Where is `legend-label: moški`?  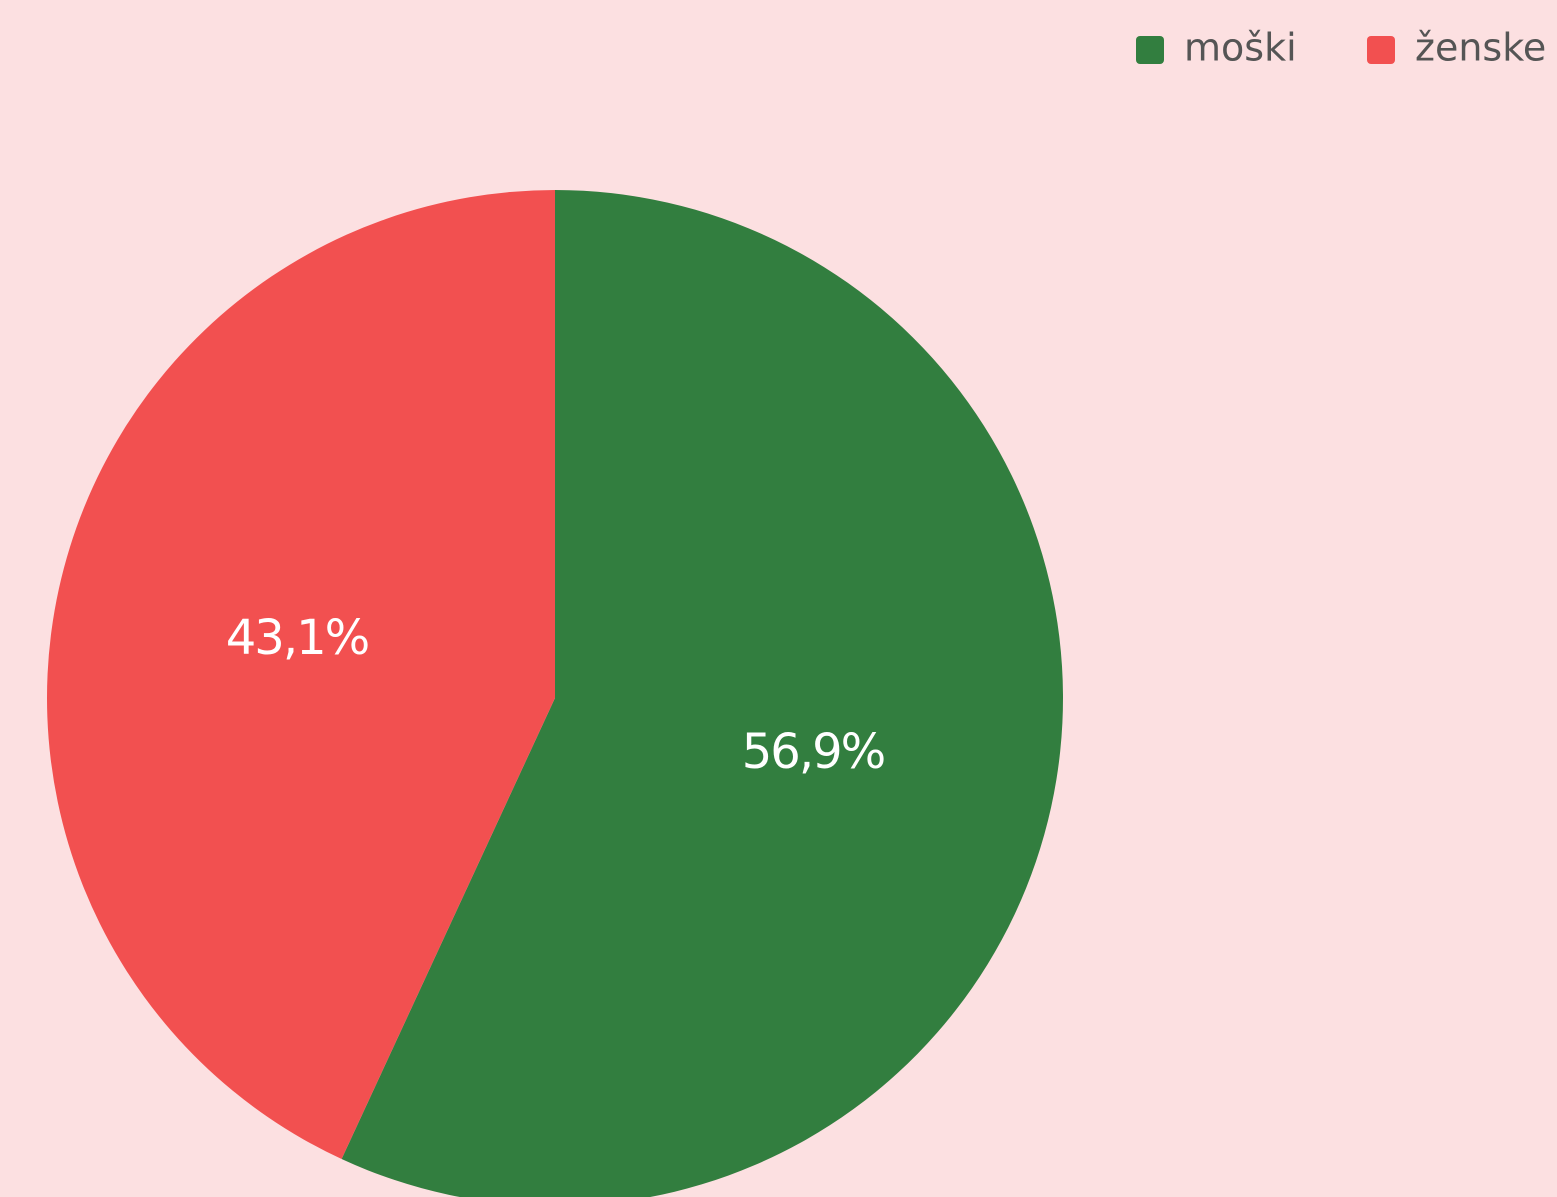 legend-label: moški is located at coordinates (1240, 48).